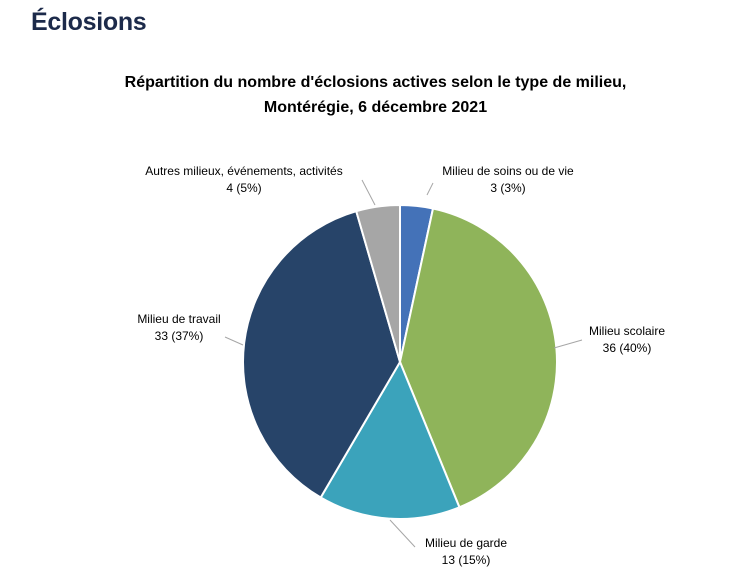 The image size is (751, 569). What do you see at coordinates (375, 107) in the screenshot?
I see `chart-title-line-2: Montérégie, 6 décembre 2021` at bounding box center [375, 107].